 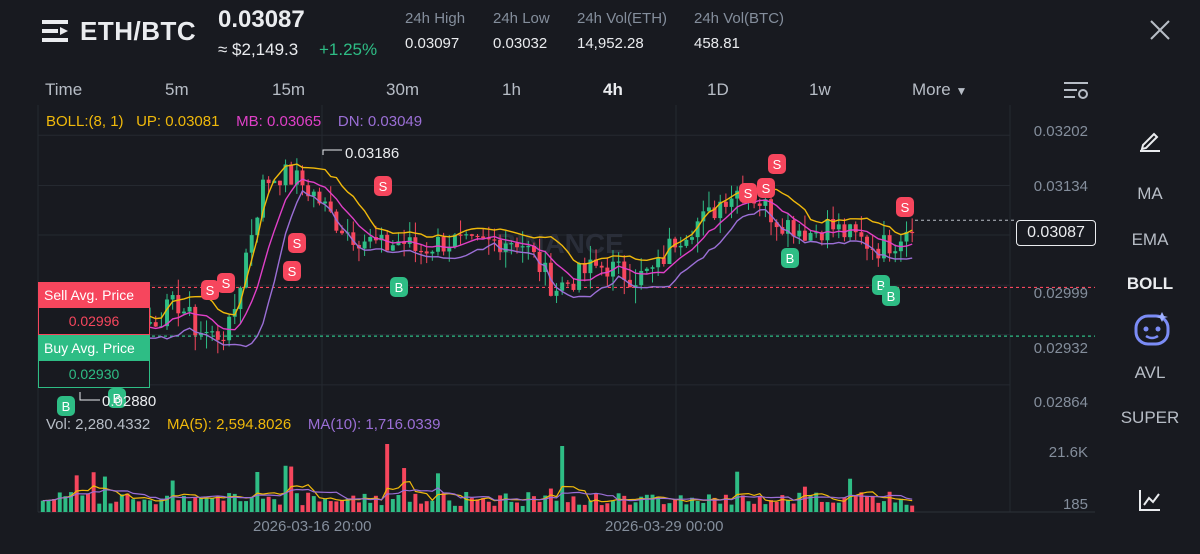 What do you see at coordinates (177, 89) in the screenshot?
I see `tab-5m: 5m` at bounding box center [177, 89].